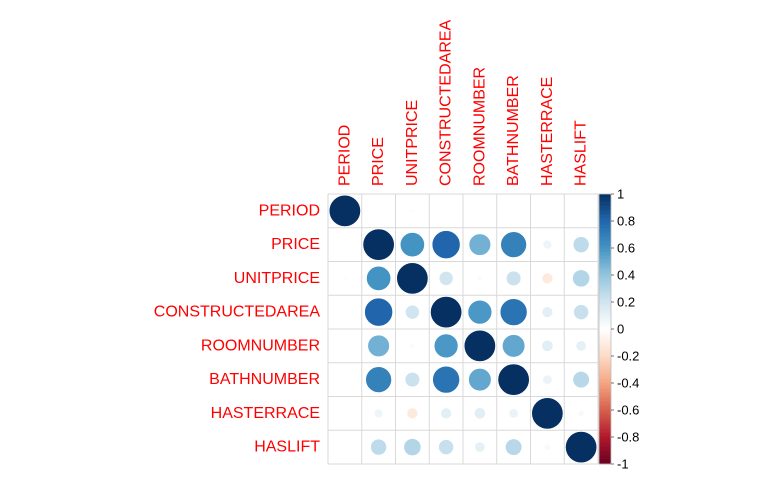  I want to click on corr-circle-hasterrace-hasterrace, so click(547, 413).